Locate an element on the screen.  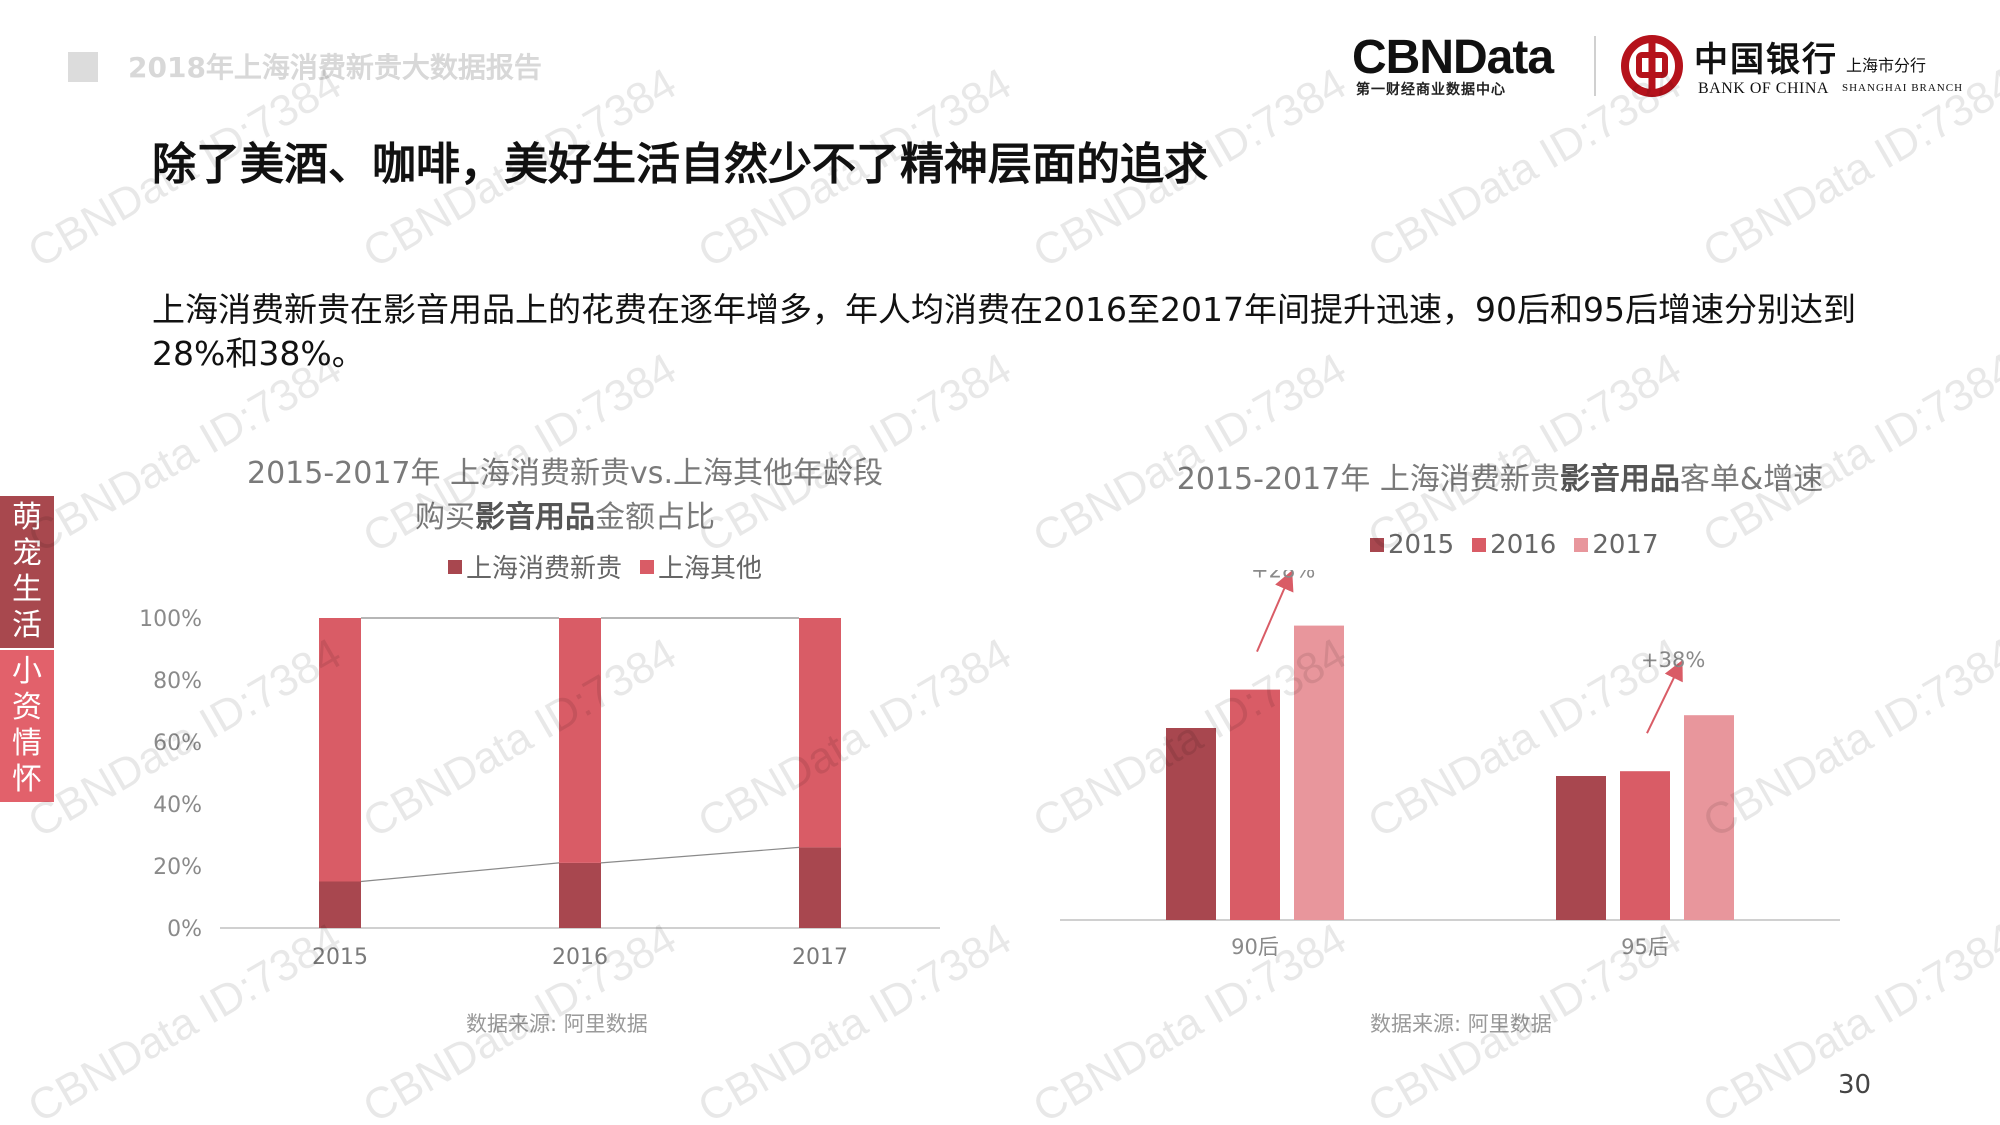
report-title: 2018年上海消费新贵大数据报告 is located at coordinates (335, 67).